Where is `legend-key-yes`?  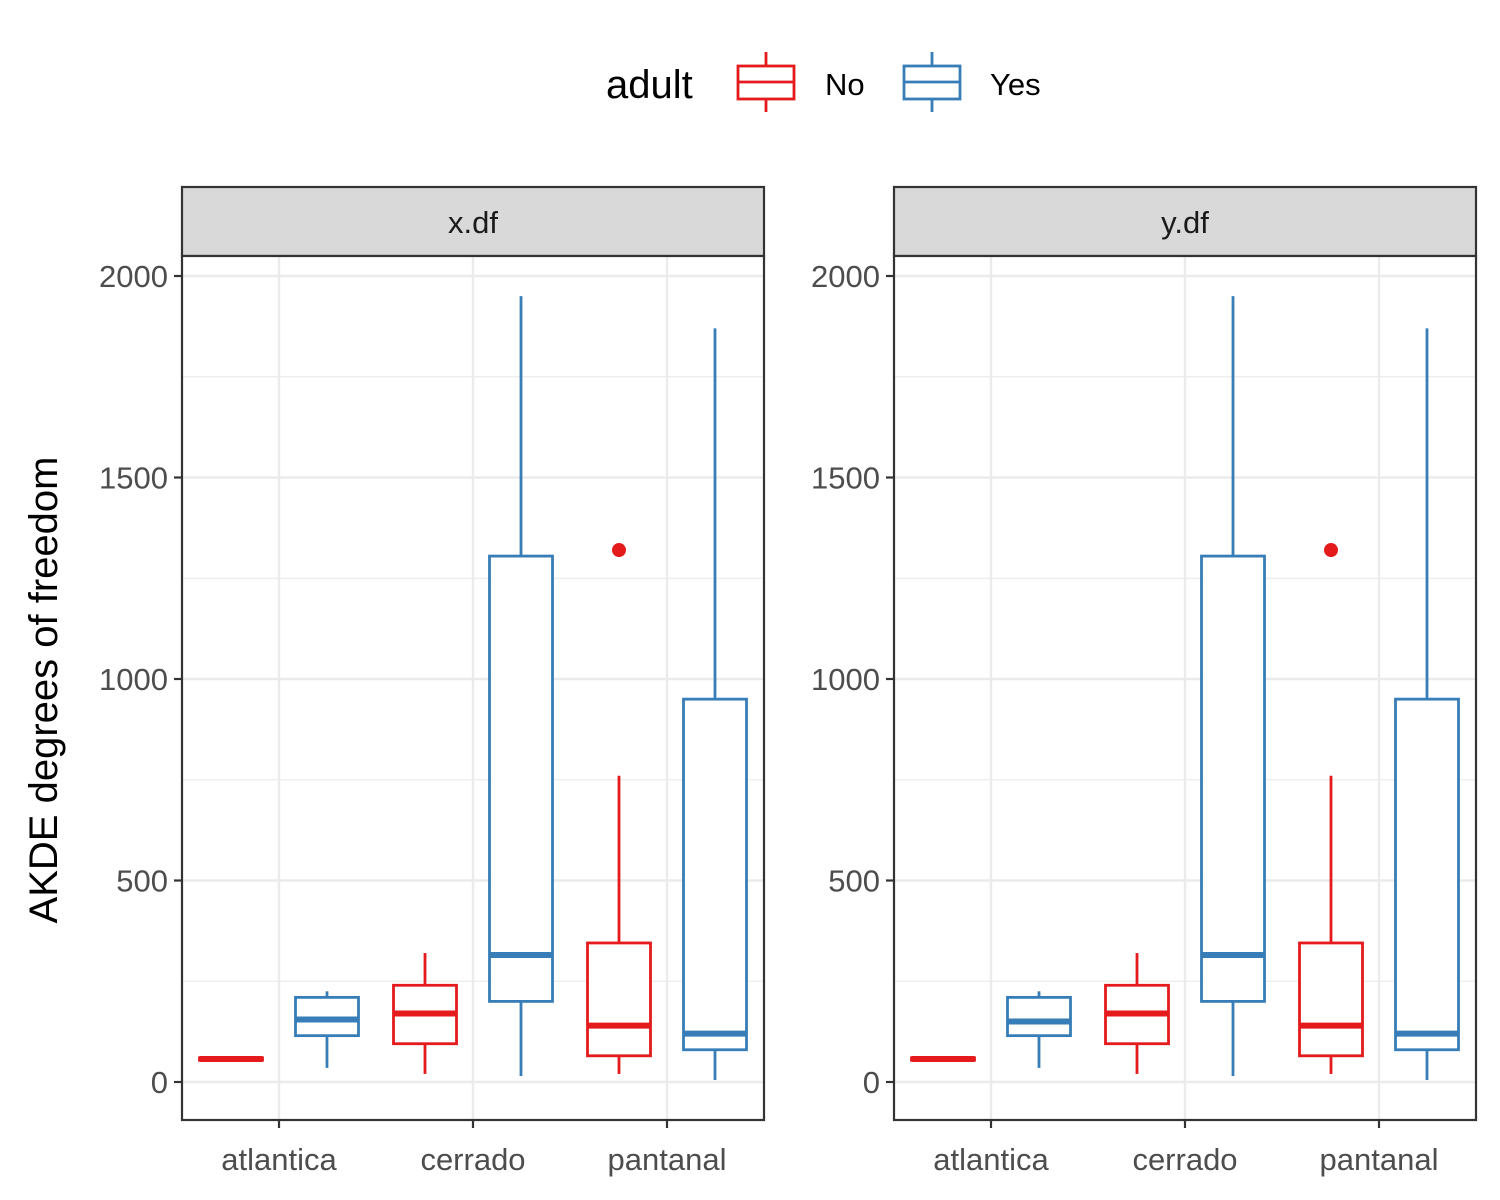
legend-key-yes is located at coordinates (932, 82).